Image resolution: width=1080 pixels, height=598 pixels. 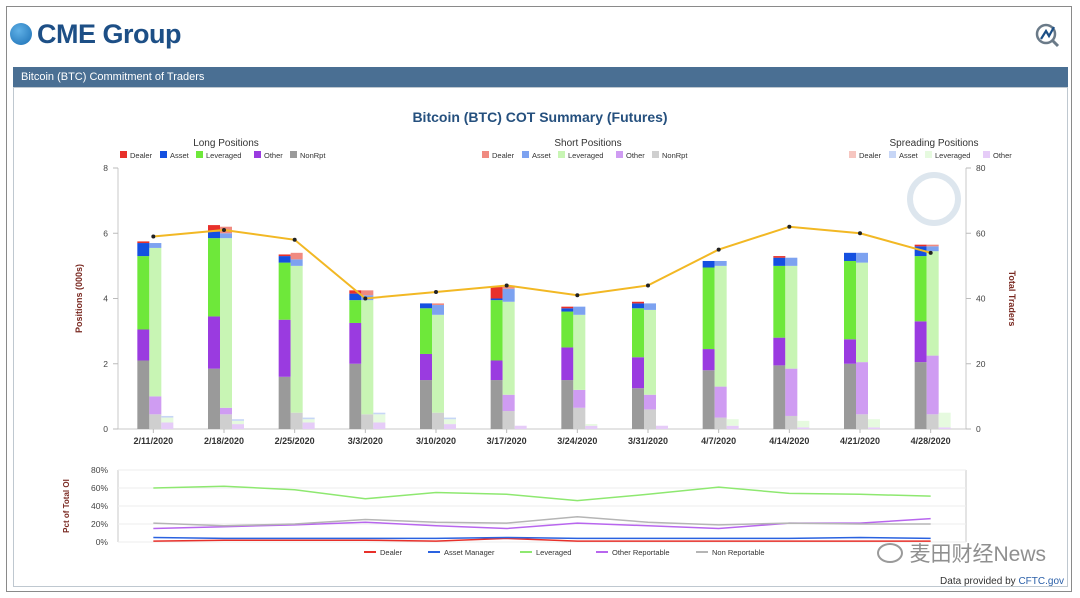 What do you see at coordinates (539, 117) in the screenshot?
I see `chart-title: Bitcoin (BTC) COT Summary (Futures)` at bounding box center [539, 117].